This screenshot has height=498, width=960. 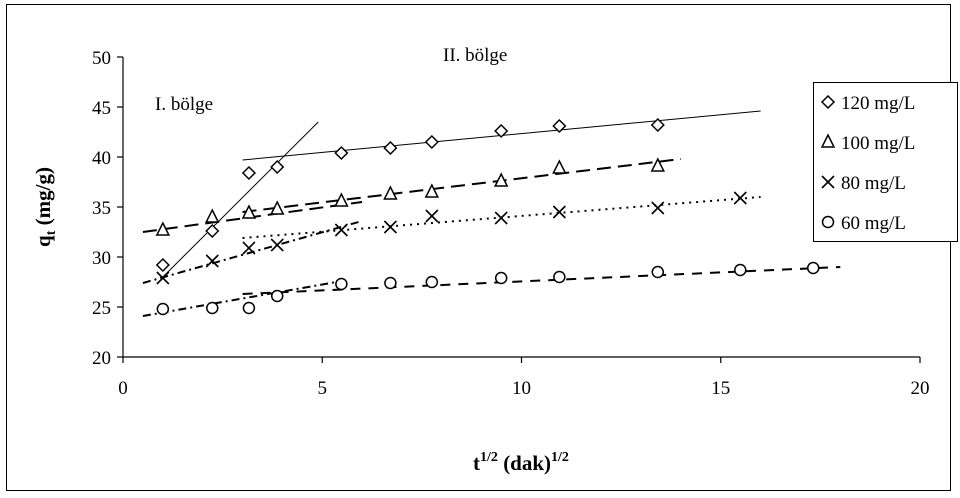 What do you see at coordinates (51, 232) in the screenshot?
I see `y-title-subscript: t` at bounding box center [51, 232].